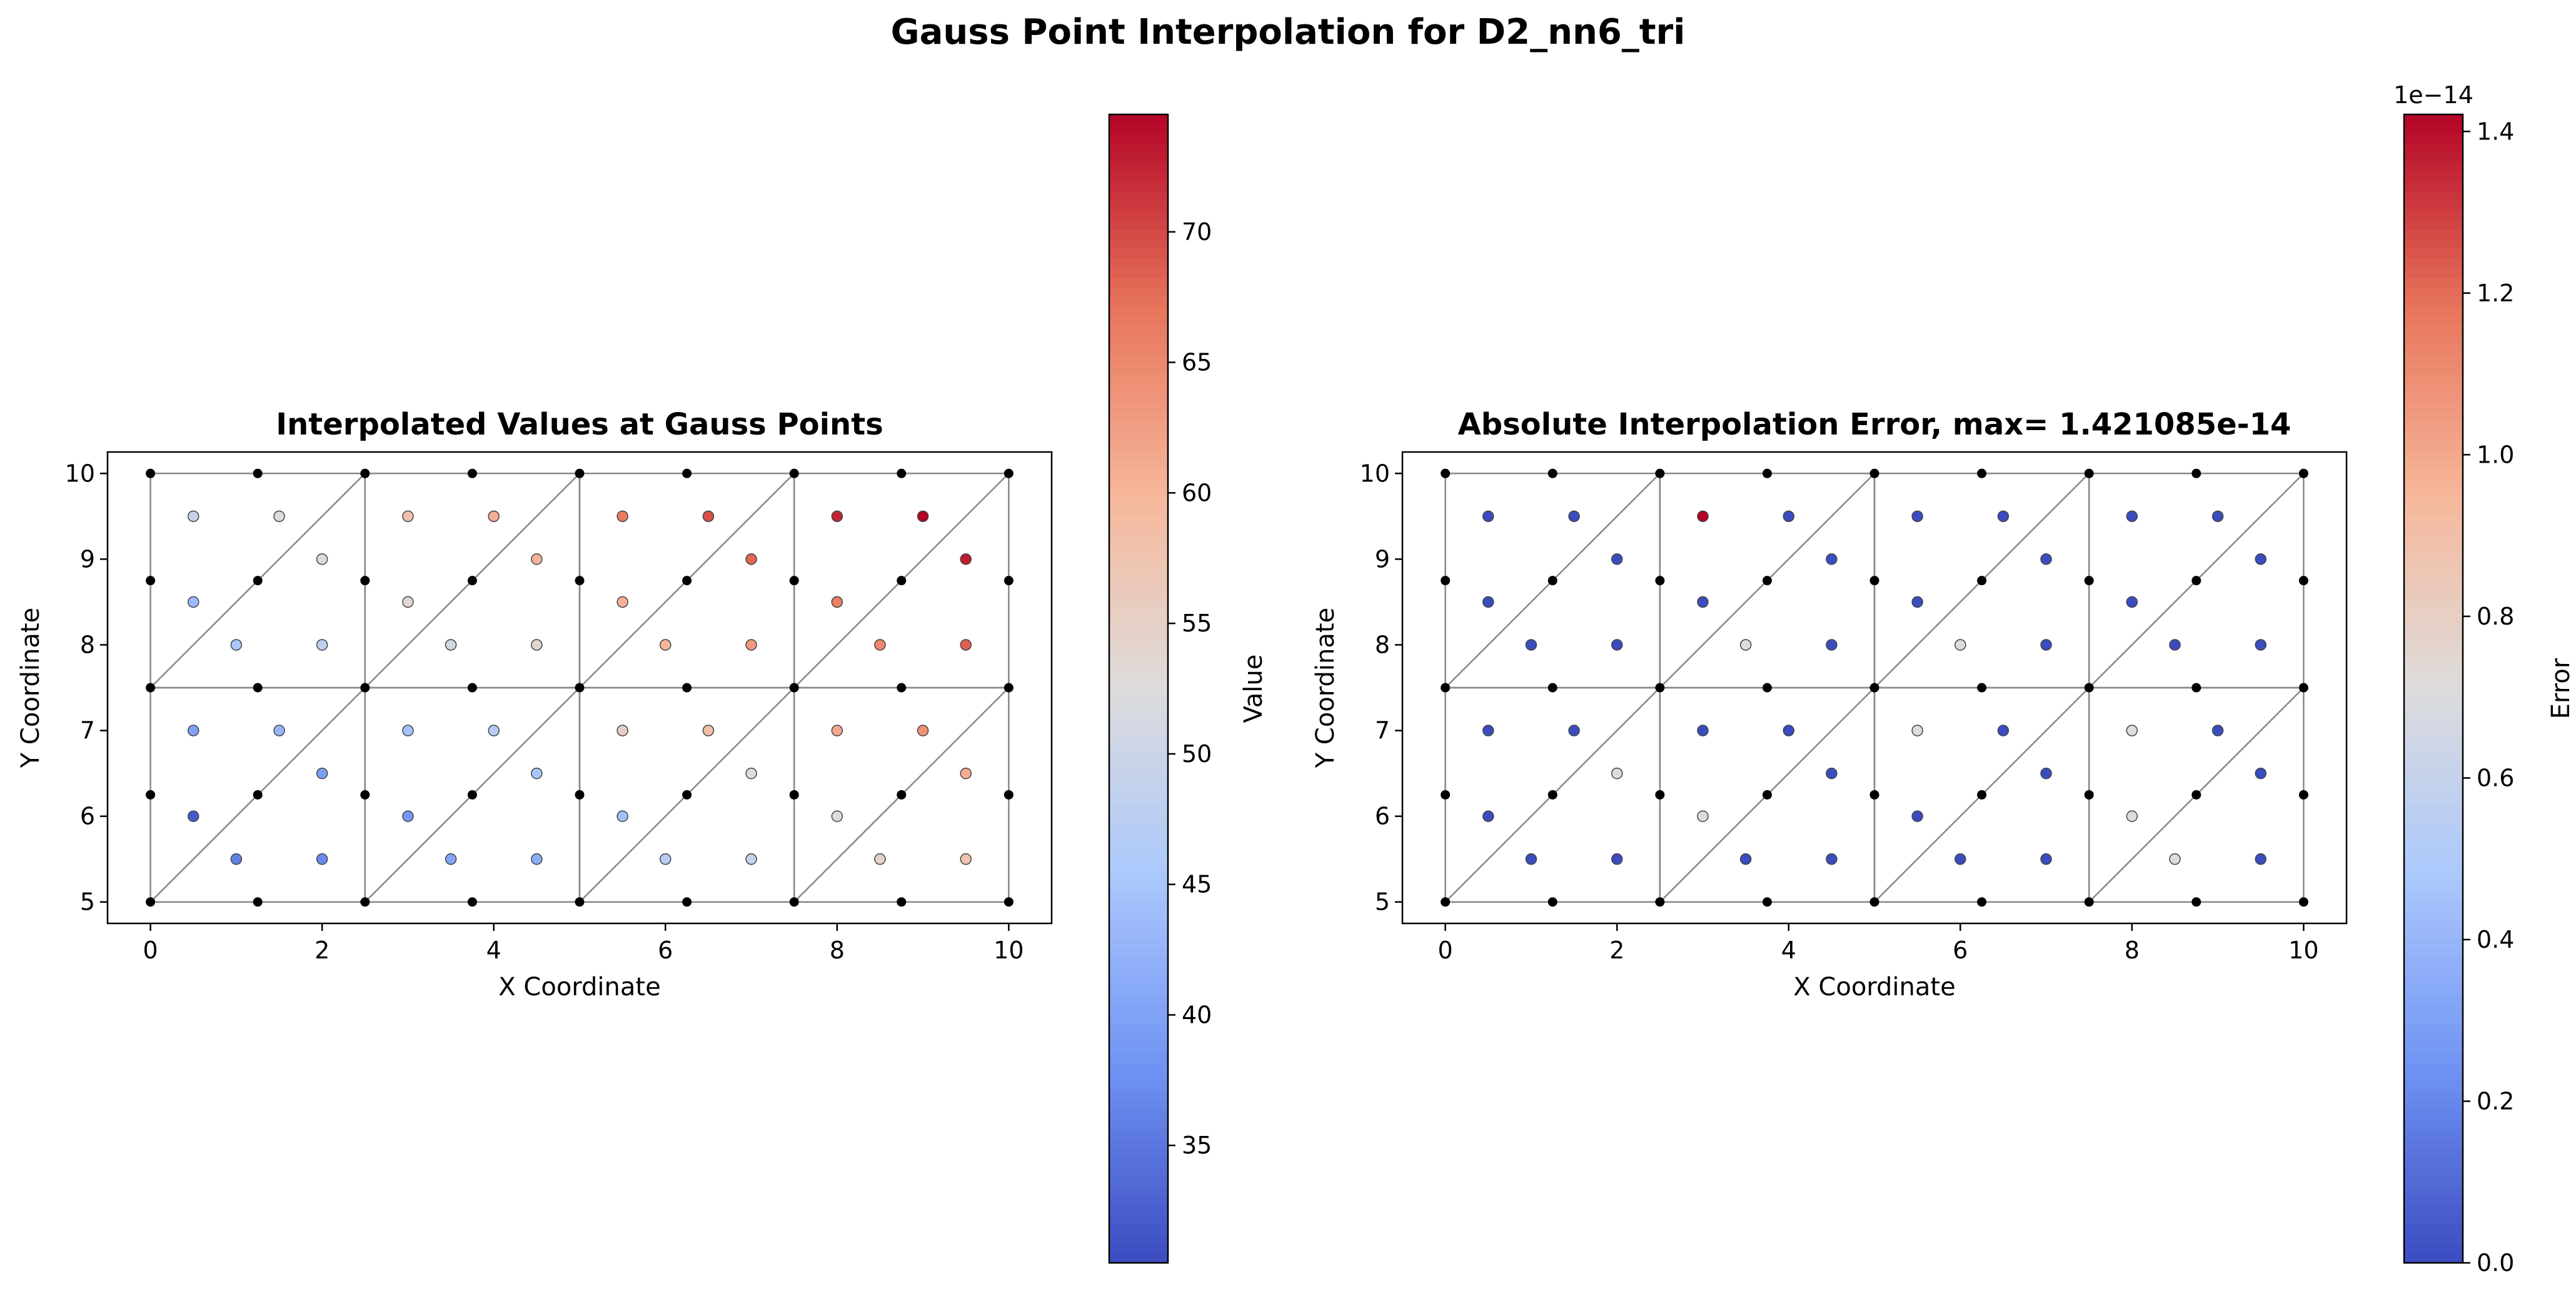 The image size is (2576, 1296). I want to click on error-y-tick-label: 6, so click(1382, 816).